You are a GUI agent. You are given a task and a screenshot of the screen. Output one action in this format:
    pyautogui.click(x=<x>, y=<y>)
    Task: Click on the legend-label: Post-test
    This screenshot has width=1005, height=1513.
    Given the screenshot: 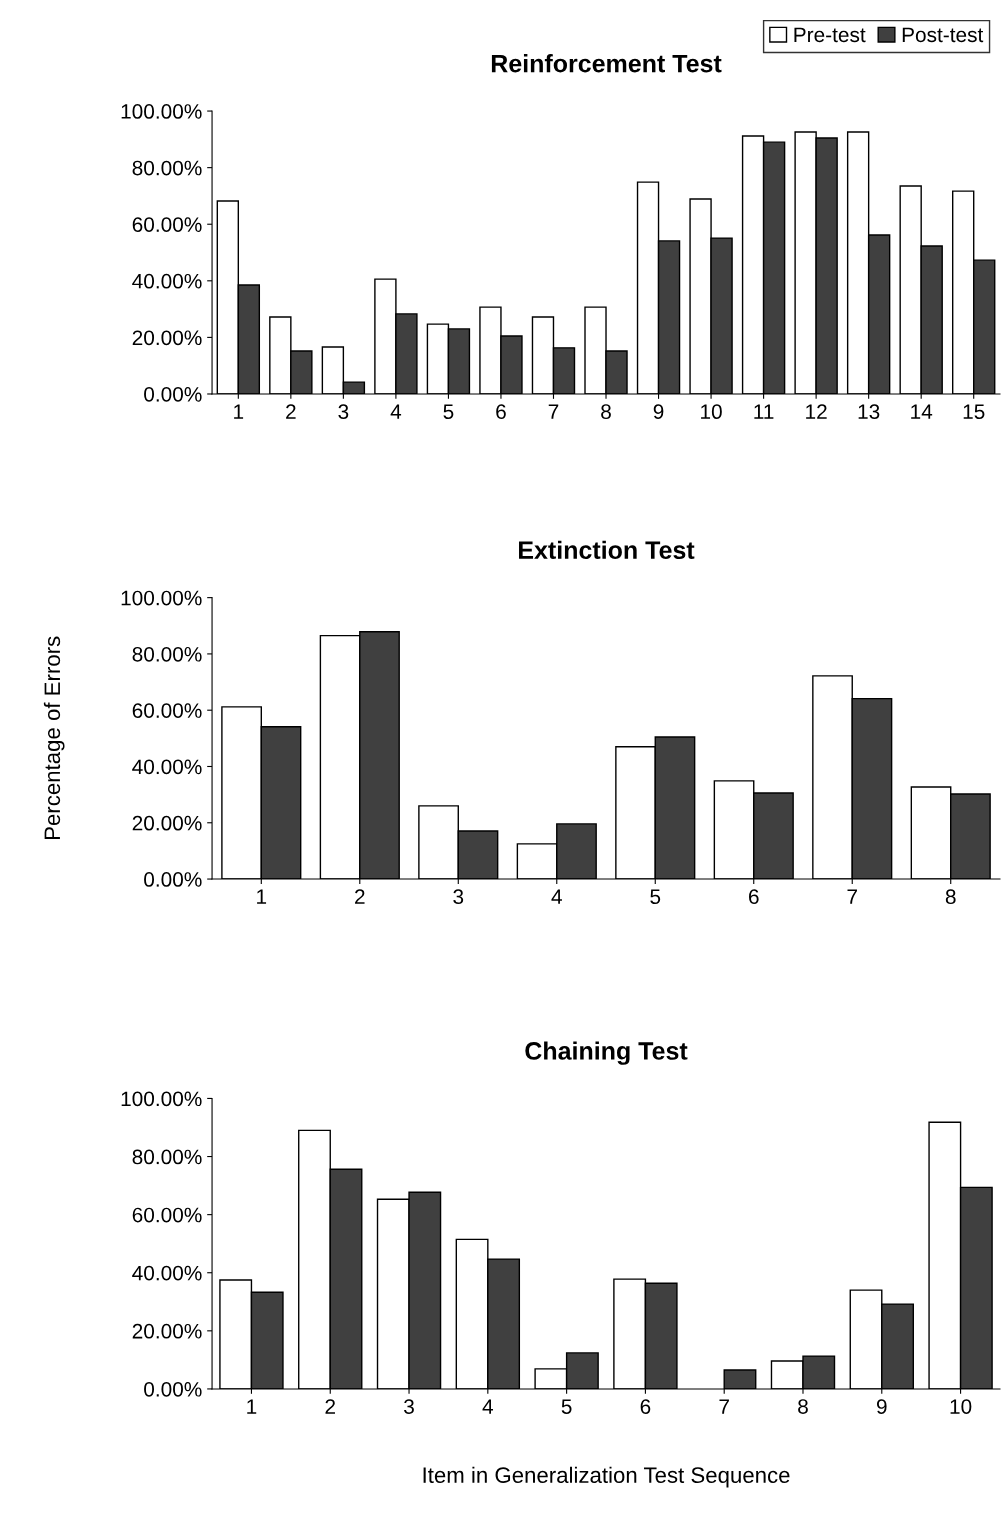 What is the action you would take?
    pyautogui.click(x=943, y=35)
    